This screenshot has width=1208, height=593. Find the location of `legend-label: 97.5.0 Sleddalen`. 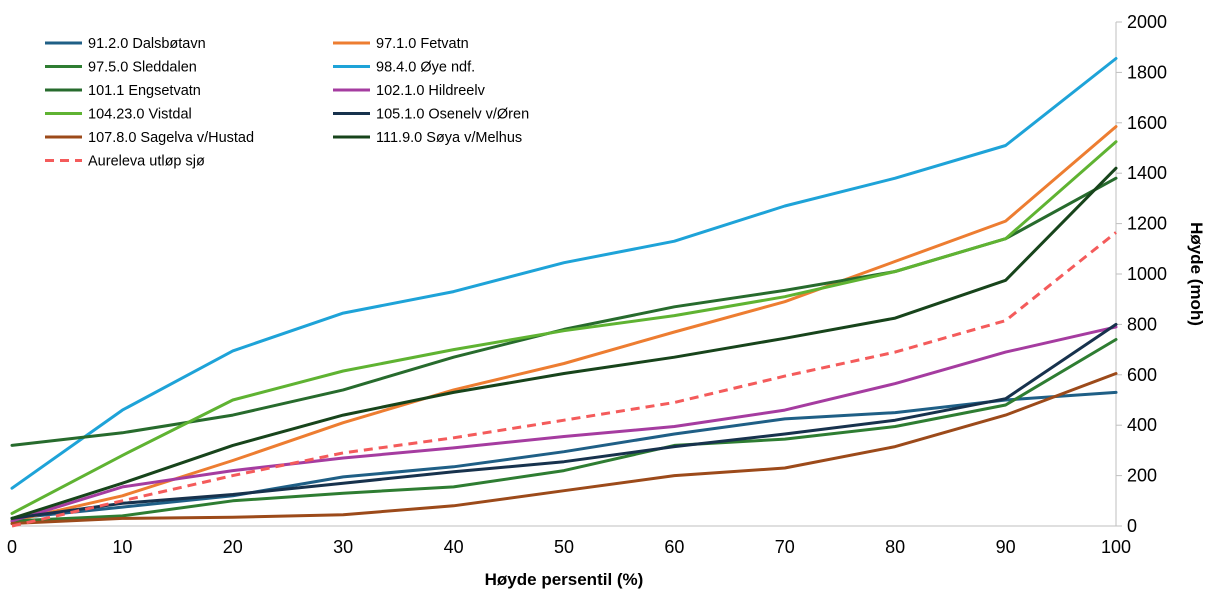

legend-label: 97.5.0 Sleddalen is located at coordinates (142, 68).